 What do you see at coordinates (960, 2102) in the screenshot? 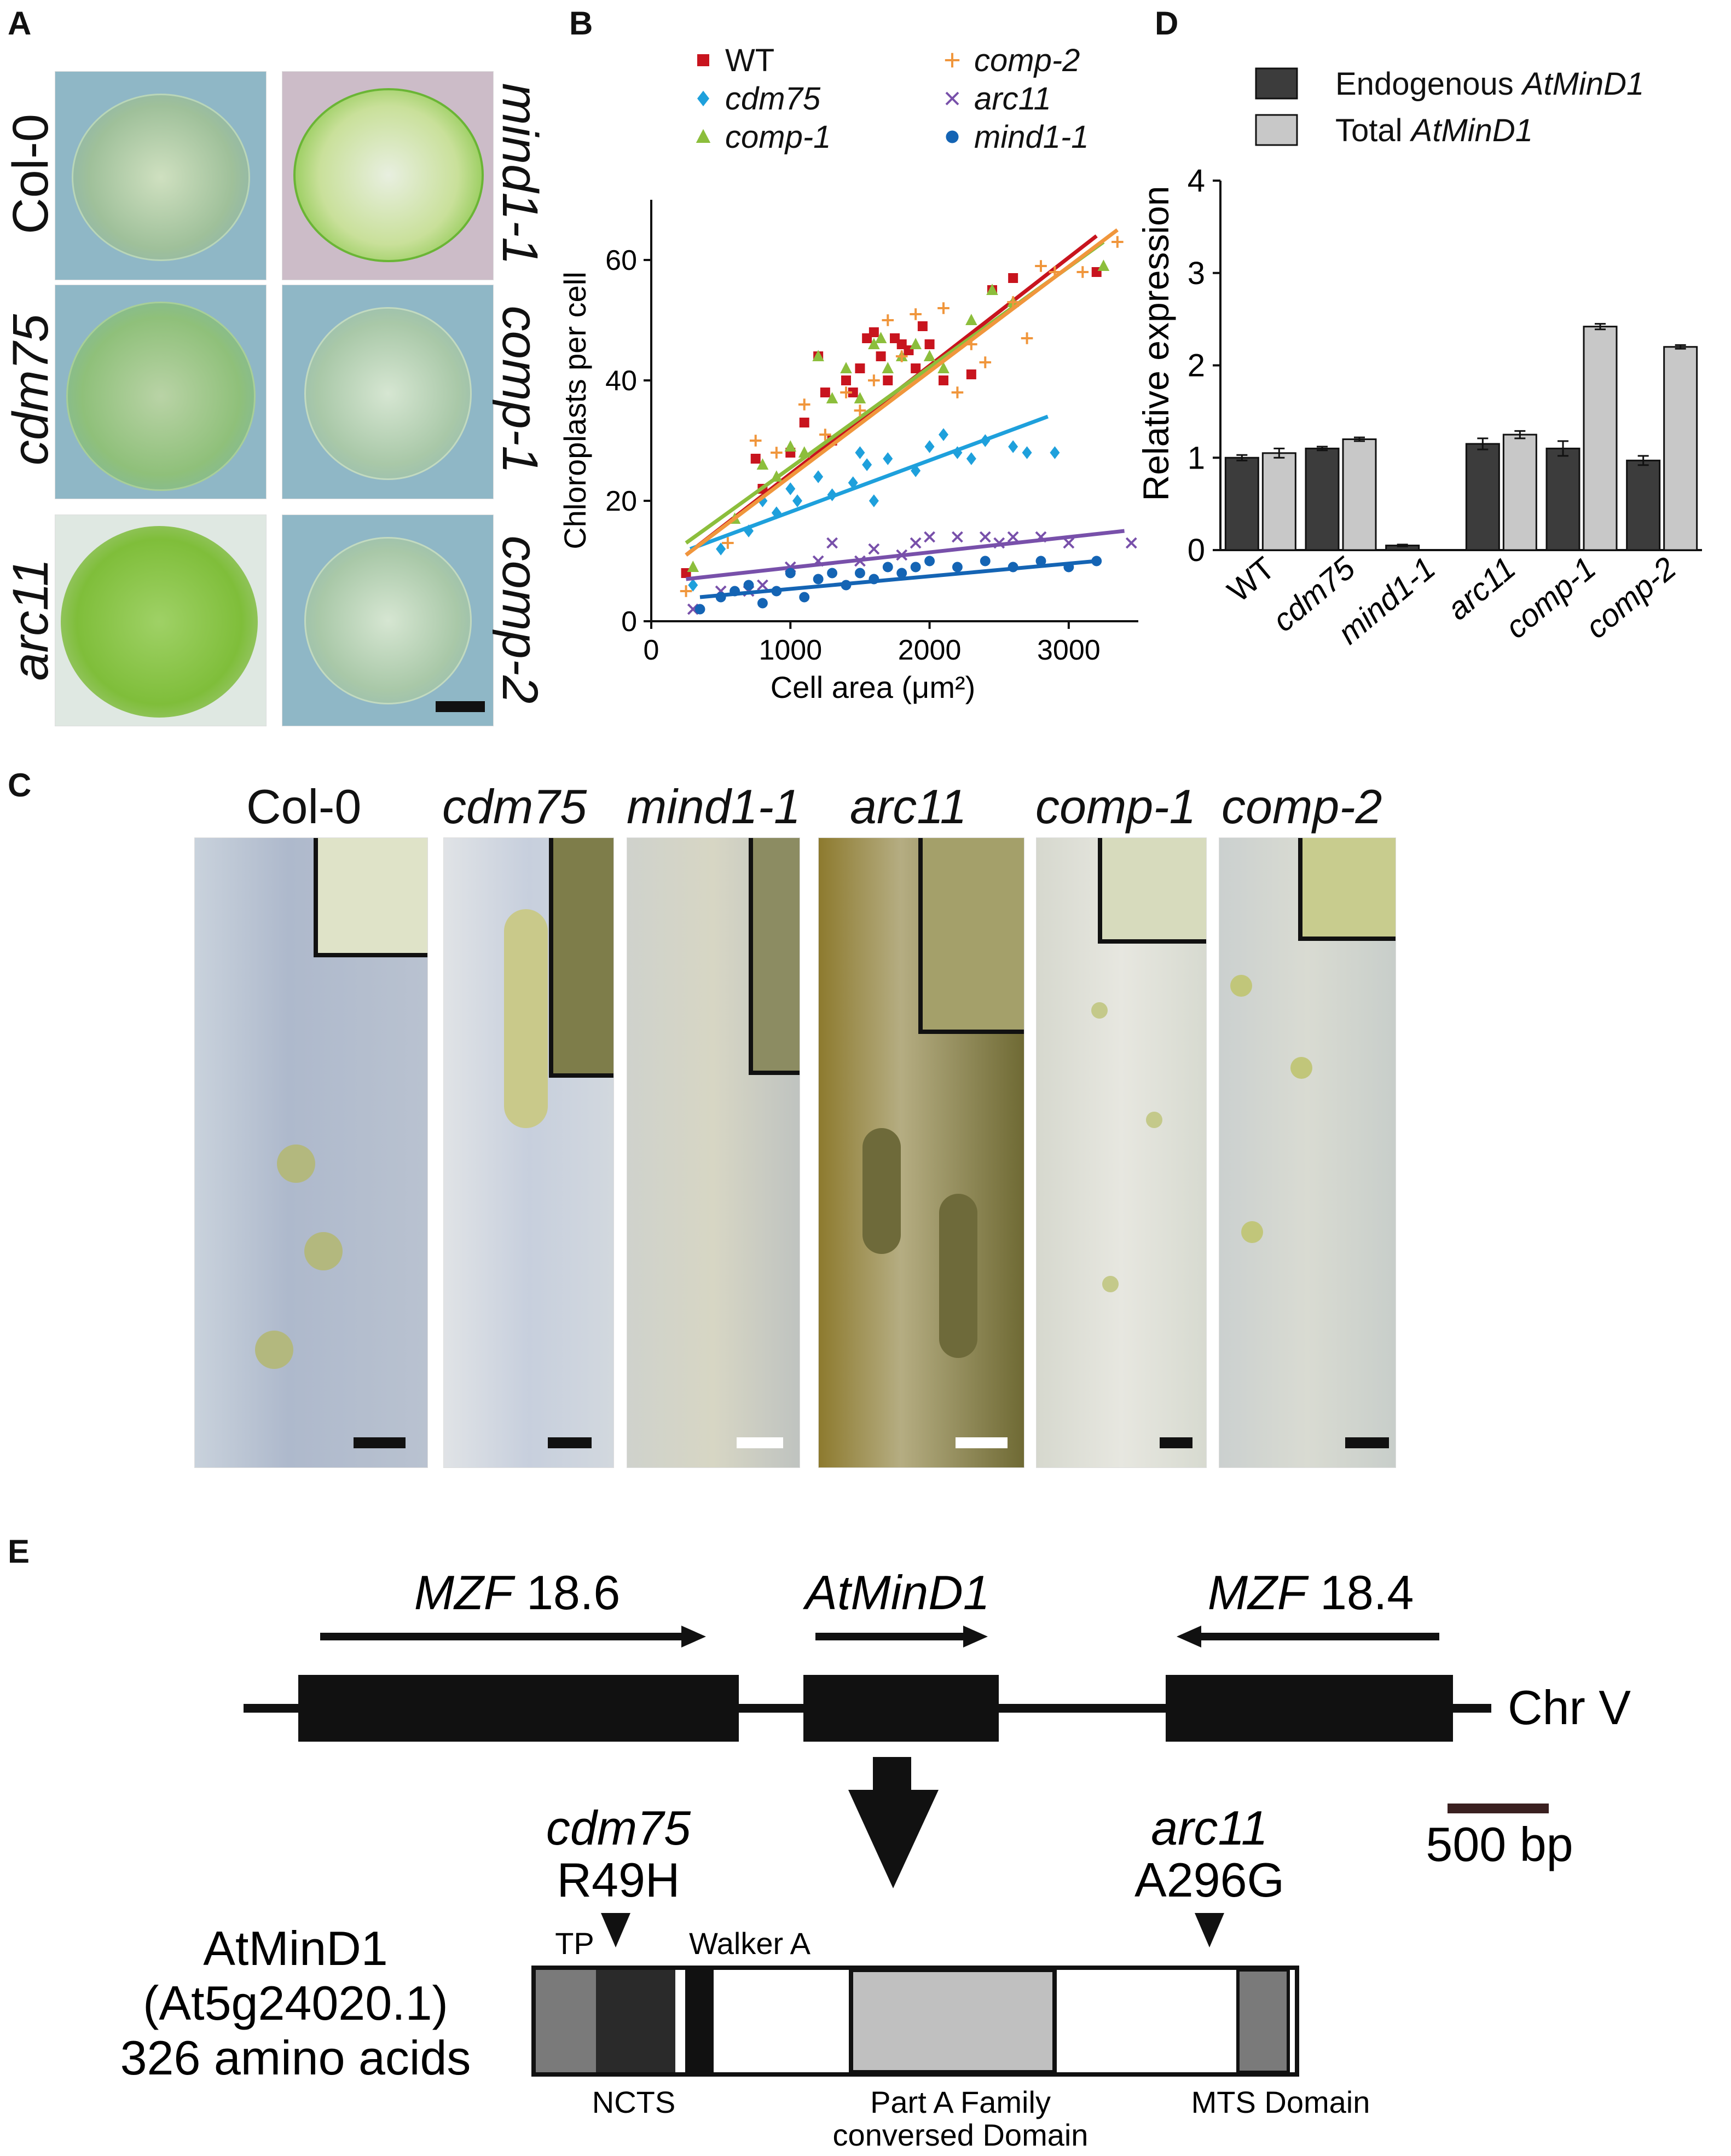
I see `domain-label-part-a-1: Part A Family` at bounding box center [960, 2102].